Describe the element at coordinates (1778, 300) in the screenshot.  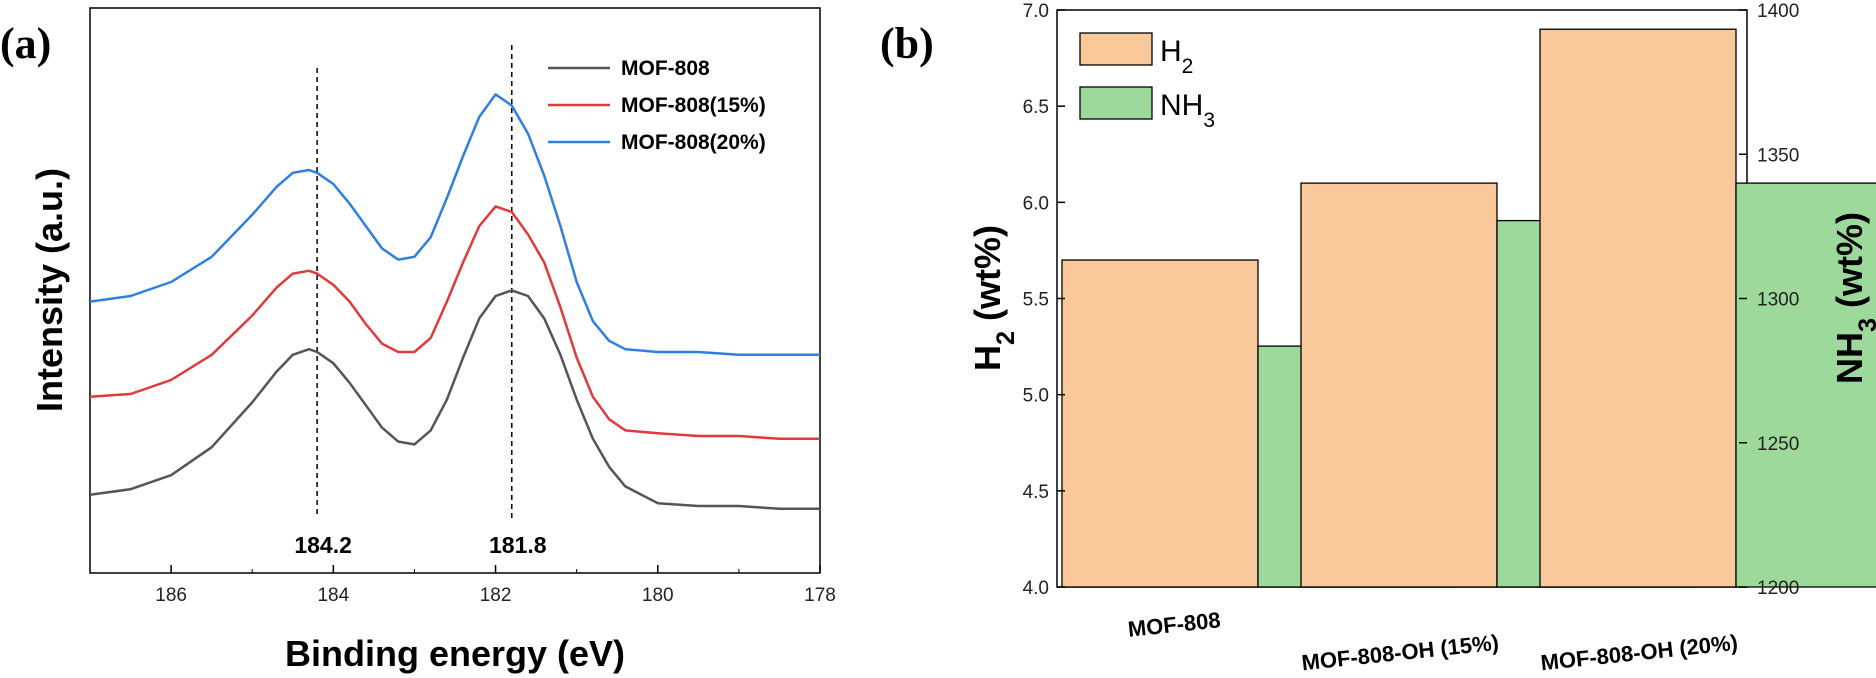
I see `right-tick-label: 1300` at that location.